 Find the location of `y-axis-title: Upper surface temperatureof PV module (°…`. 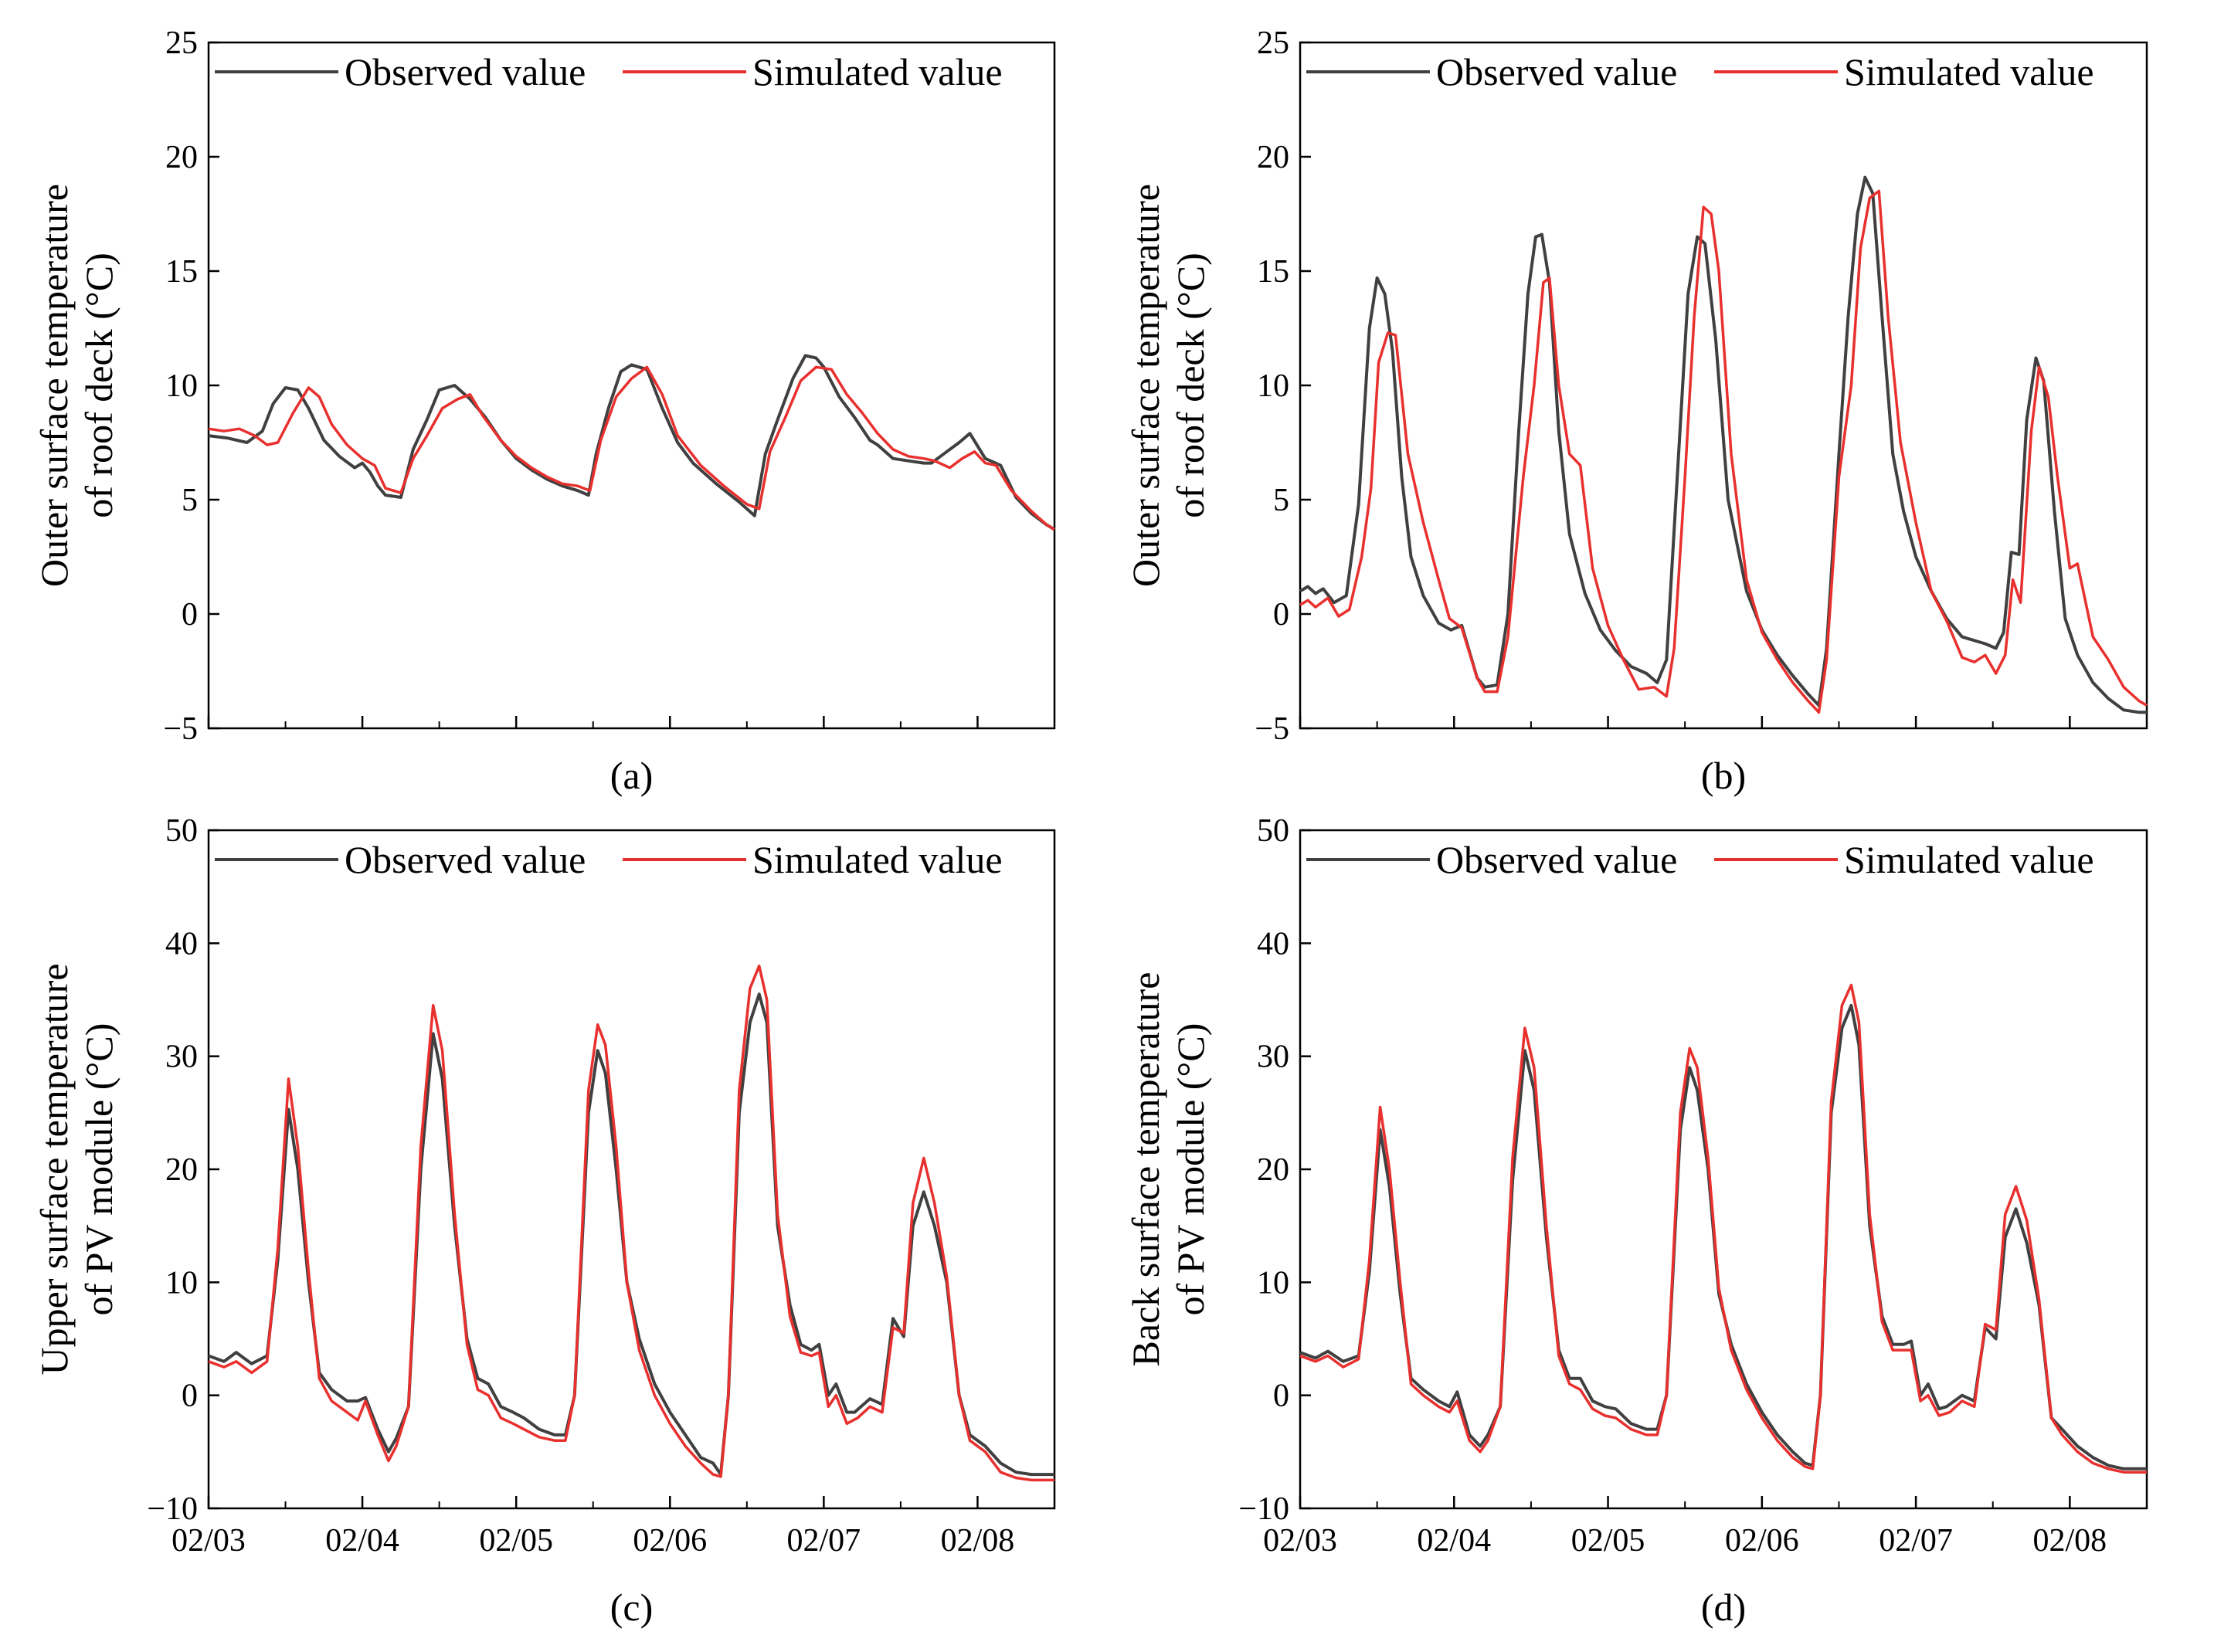

y-axis-title: Upper surface temperatureof PV module (°… is located at coordinates (76, 1169).